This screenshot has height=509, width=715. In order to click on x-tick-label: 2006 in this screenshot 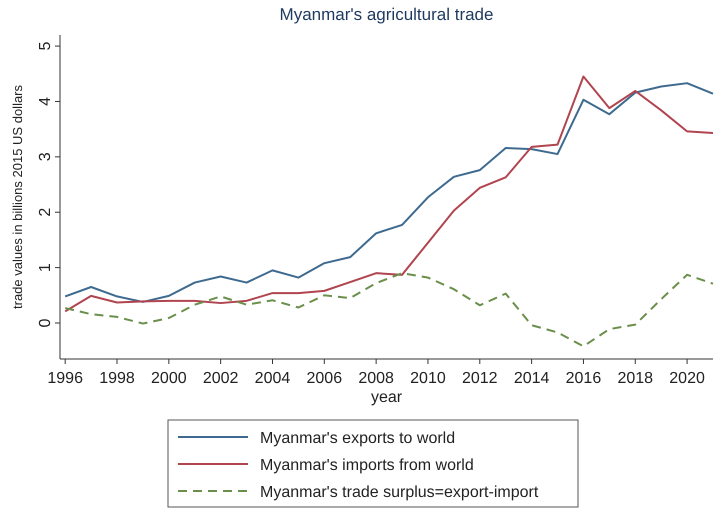, I will do `click(324, 378)`.